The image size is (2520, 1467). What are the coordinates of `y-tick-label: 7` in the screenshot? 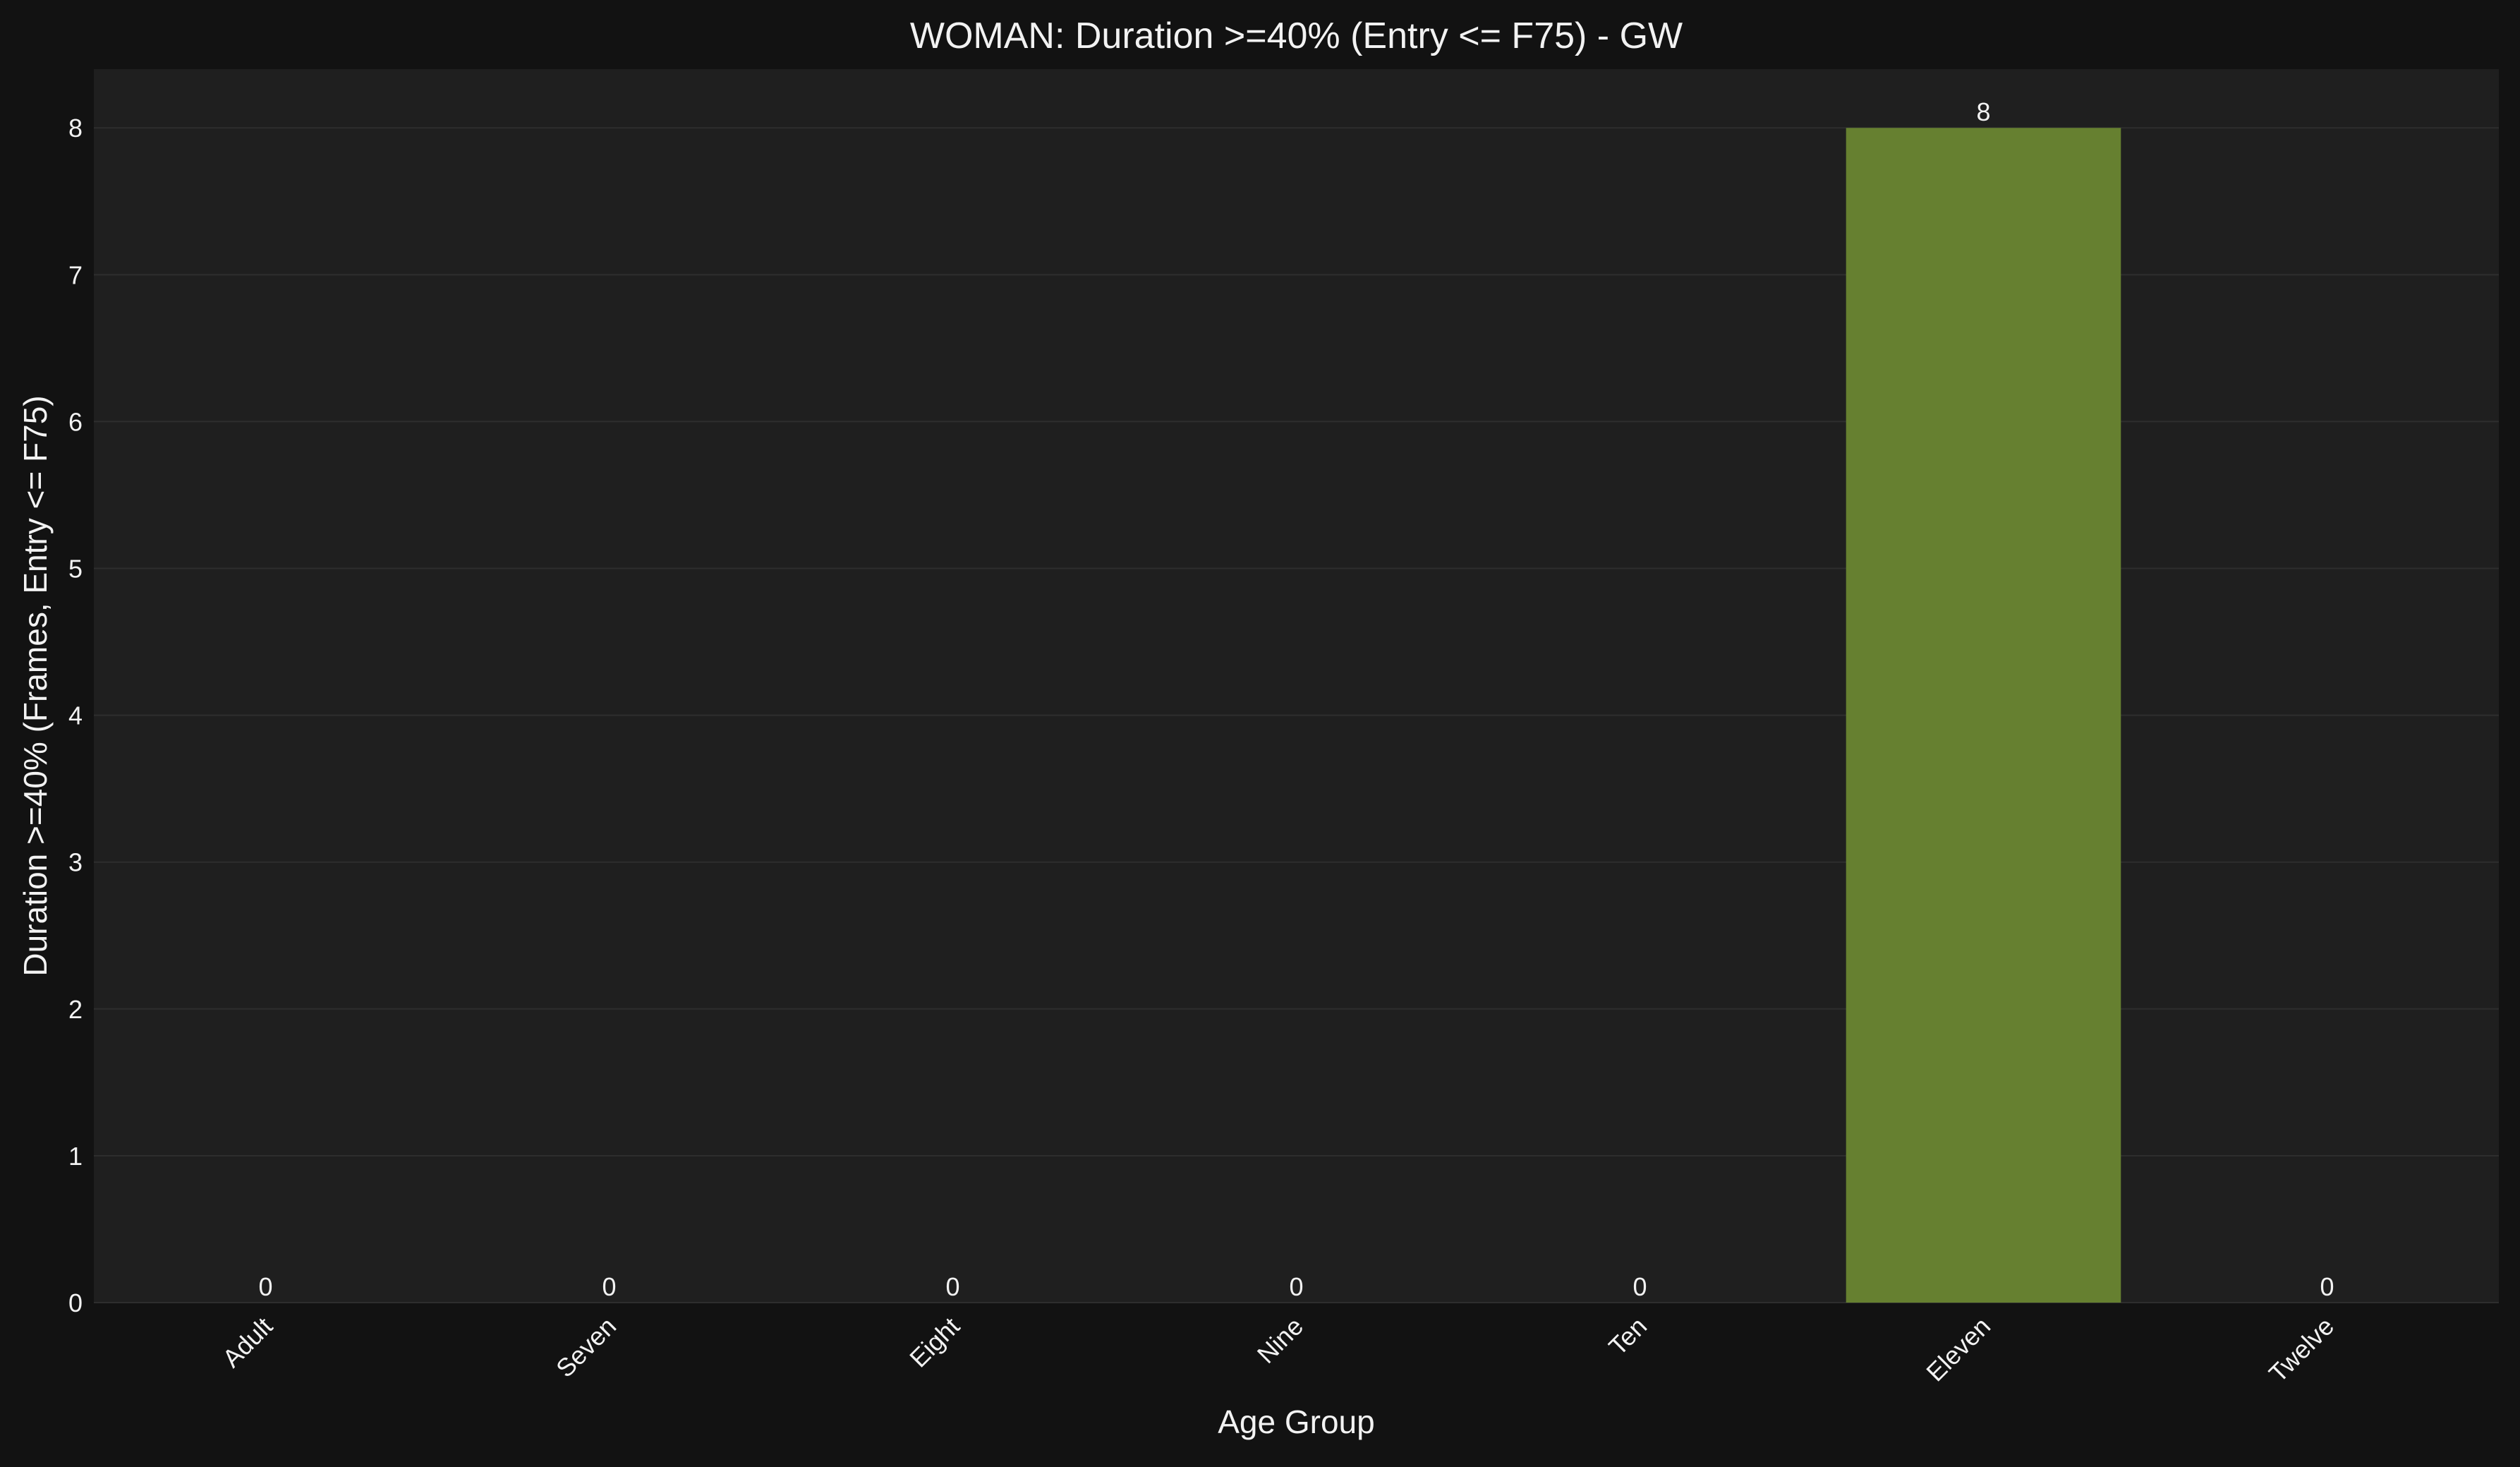 It's located at (76, 274).